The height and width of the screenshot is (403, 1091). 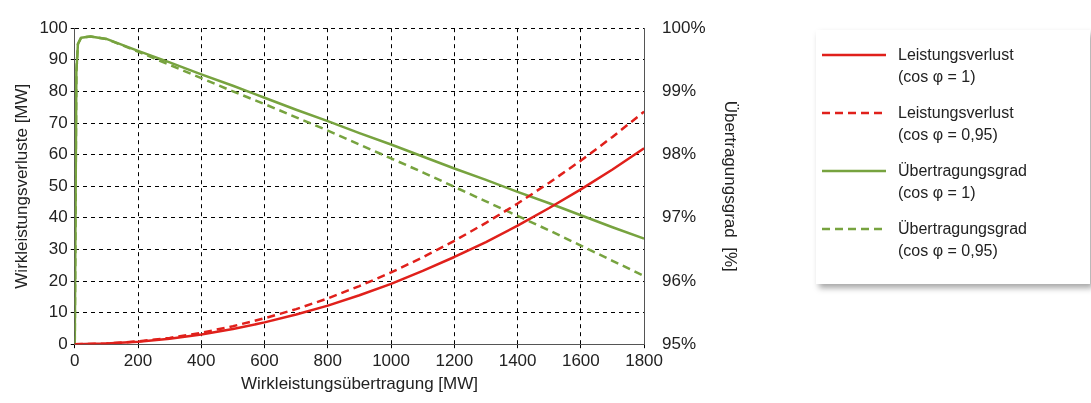 What do you see at coordinates (517, 361) in the screenshot?
I see `x-tick-label: 1400` at bounding box center [517, 361].